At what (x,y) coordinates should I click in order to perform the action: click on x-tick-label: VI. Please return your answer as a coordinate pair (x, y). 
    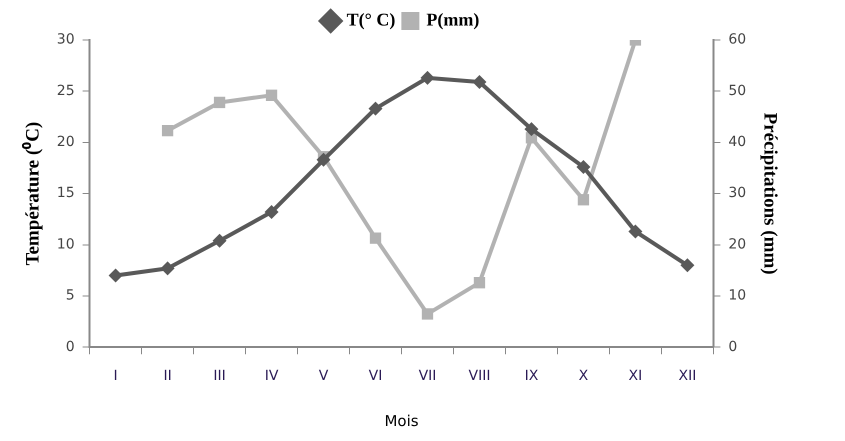
    Looking at the image, I should click on (375, 376).